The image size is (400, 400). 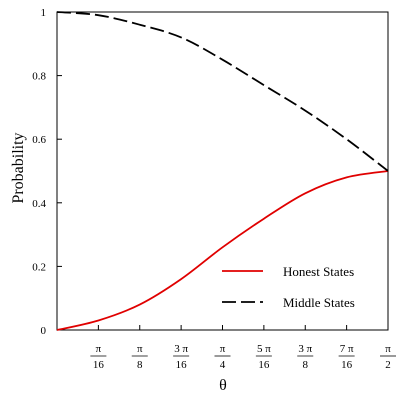 What do you see at coordinates (139, 357) in the screenshot?
I see `x-tick-label: π8` at bounding box center [139, 357].